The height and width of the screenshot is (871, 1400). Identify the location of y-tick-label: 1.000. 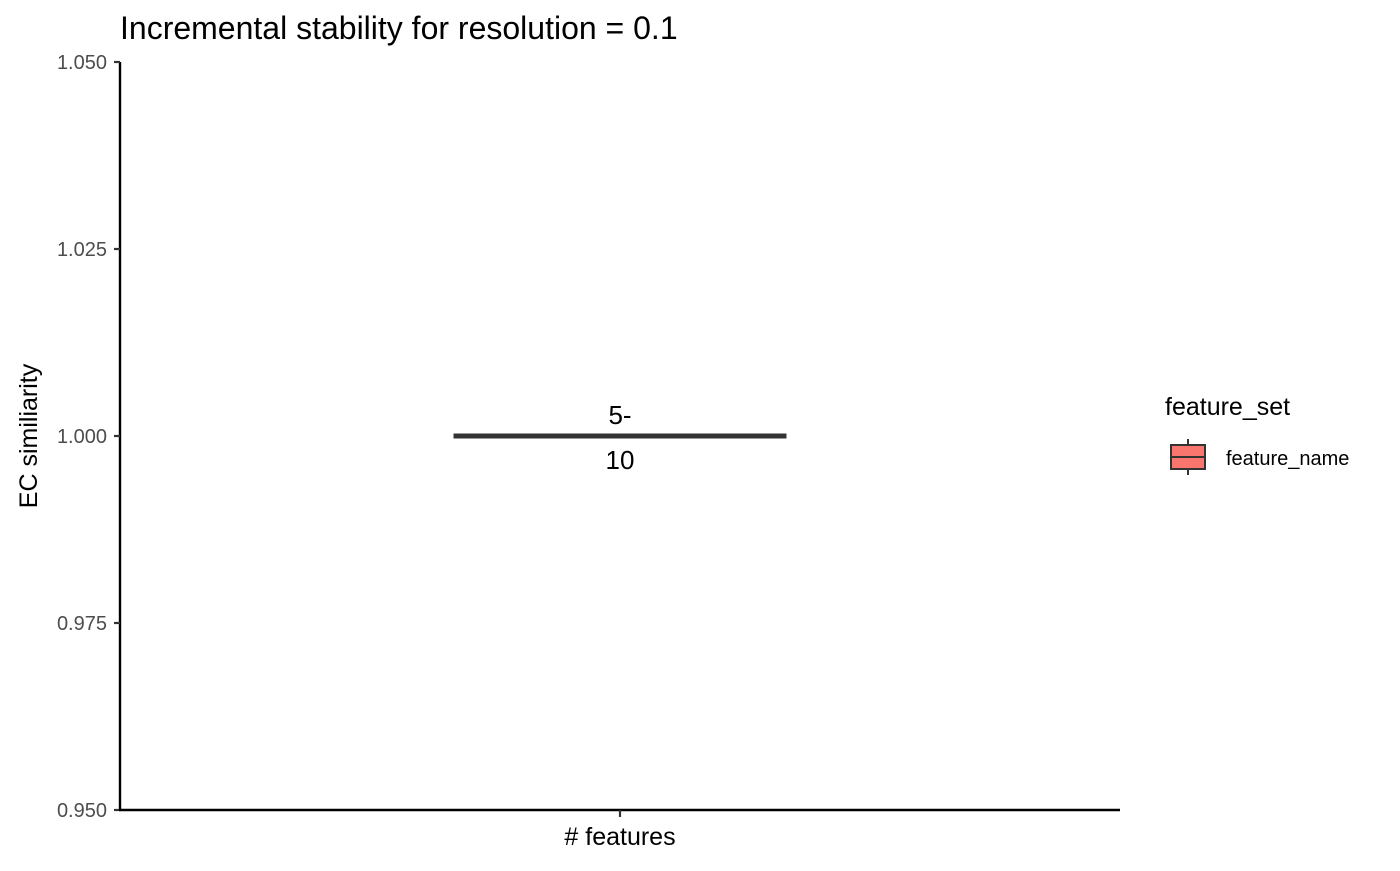
(82, 437).